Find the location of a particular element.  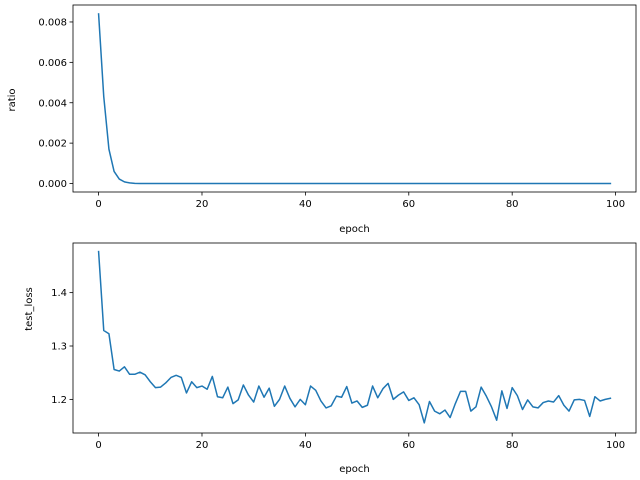

y-tick-label: 0.008 is located at coordinates (52, 23).